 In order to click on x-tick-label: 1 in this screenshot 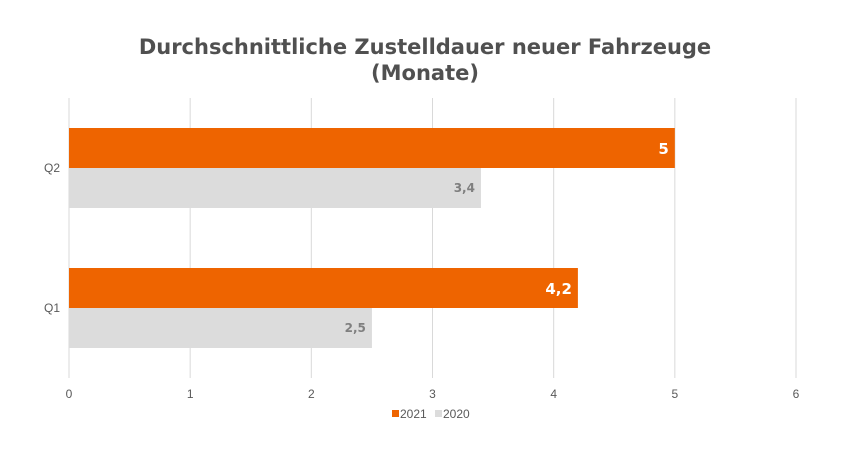, I will do `click(190, 394)`.